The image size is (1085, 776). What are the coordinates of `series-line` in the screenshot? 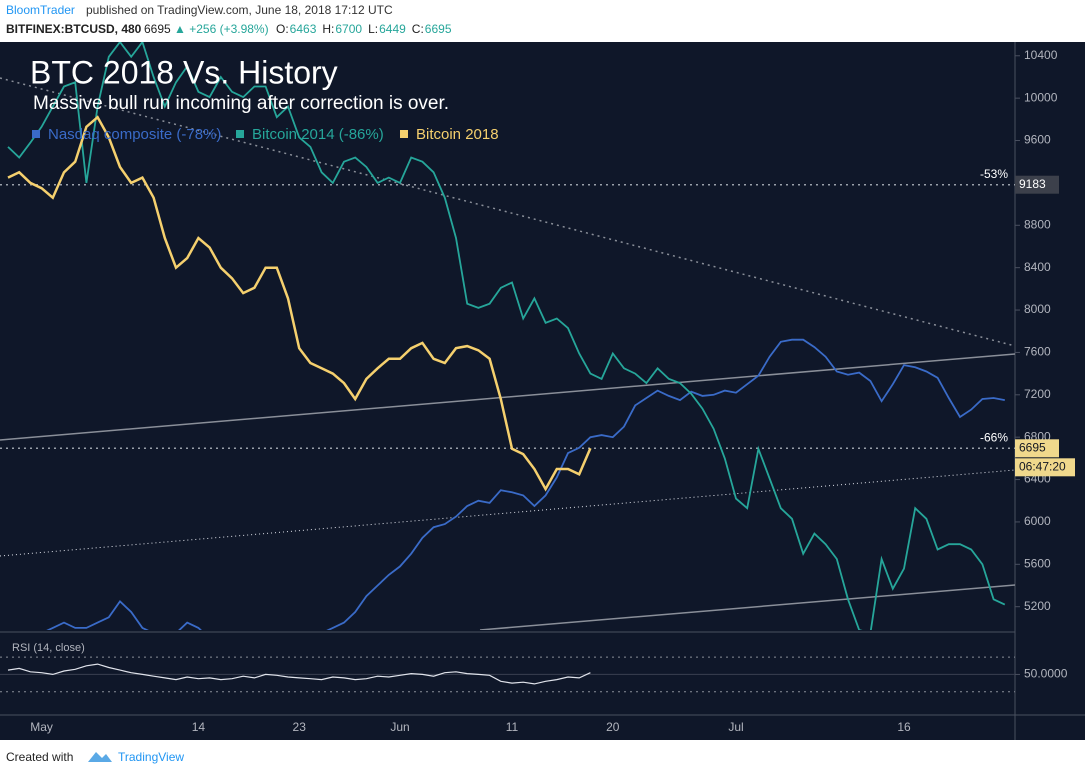 It's located at (299, 674).